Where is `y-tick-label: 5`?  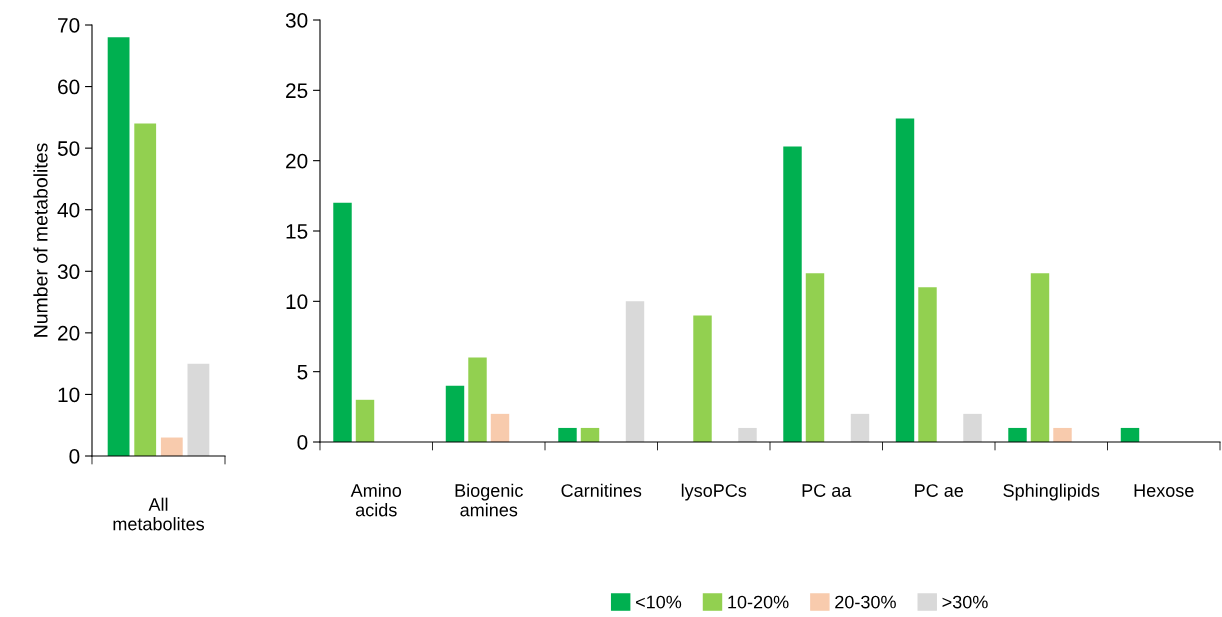
y-tick-label: 5 is located at coordinates (302, 372).